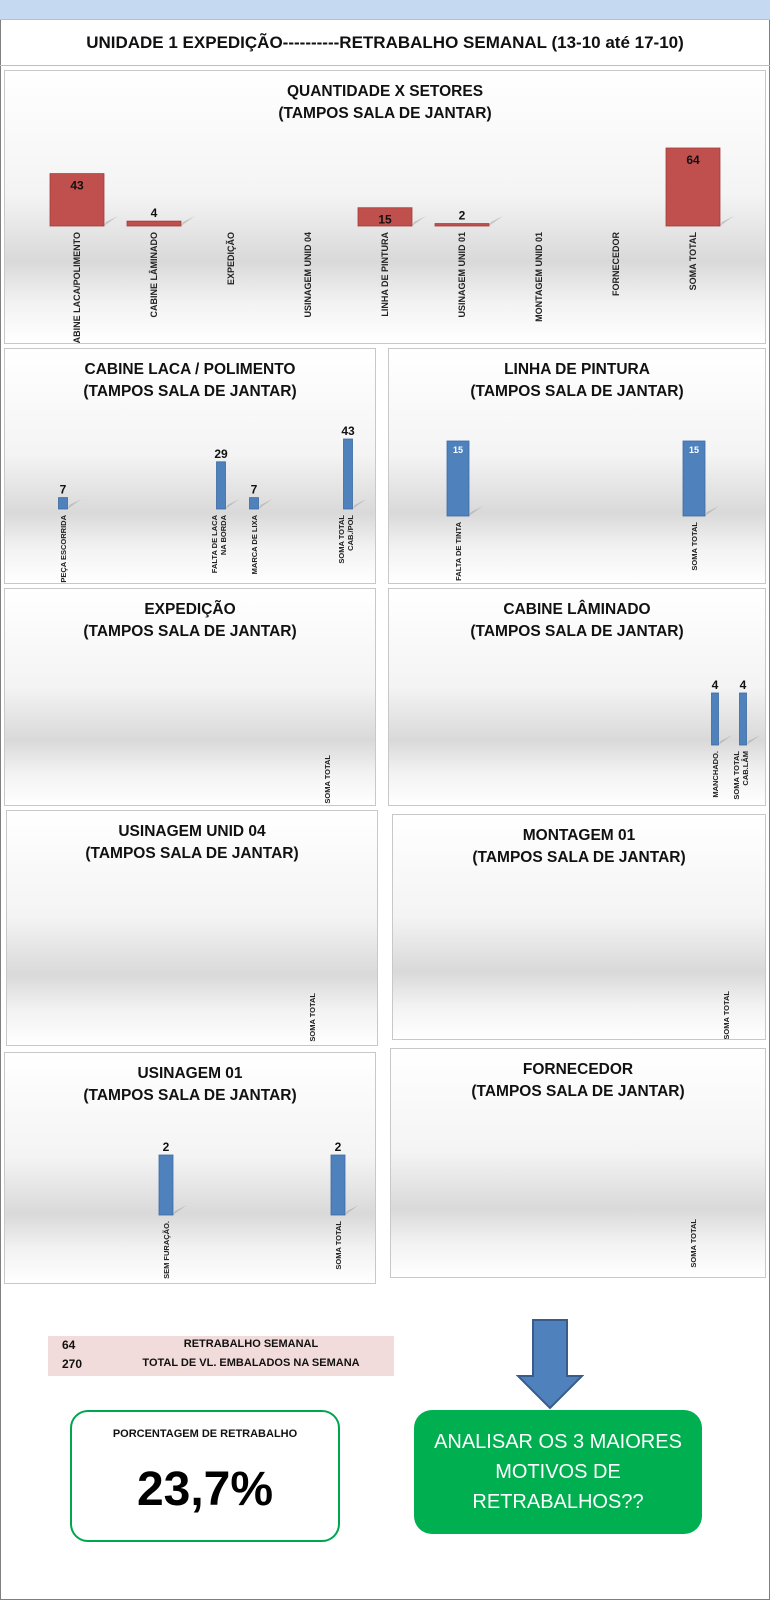 The image size is (770, 1600). I want to click on summary-value: 64, so click(69, 1345).